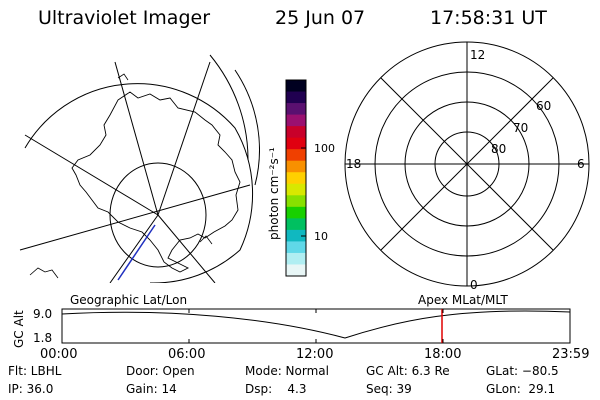  What do you see at coordinates (522, 371) in the screenshot?
I see `status-glat: GLat: −80.5` at bounding box center [522, 371].